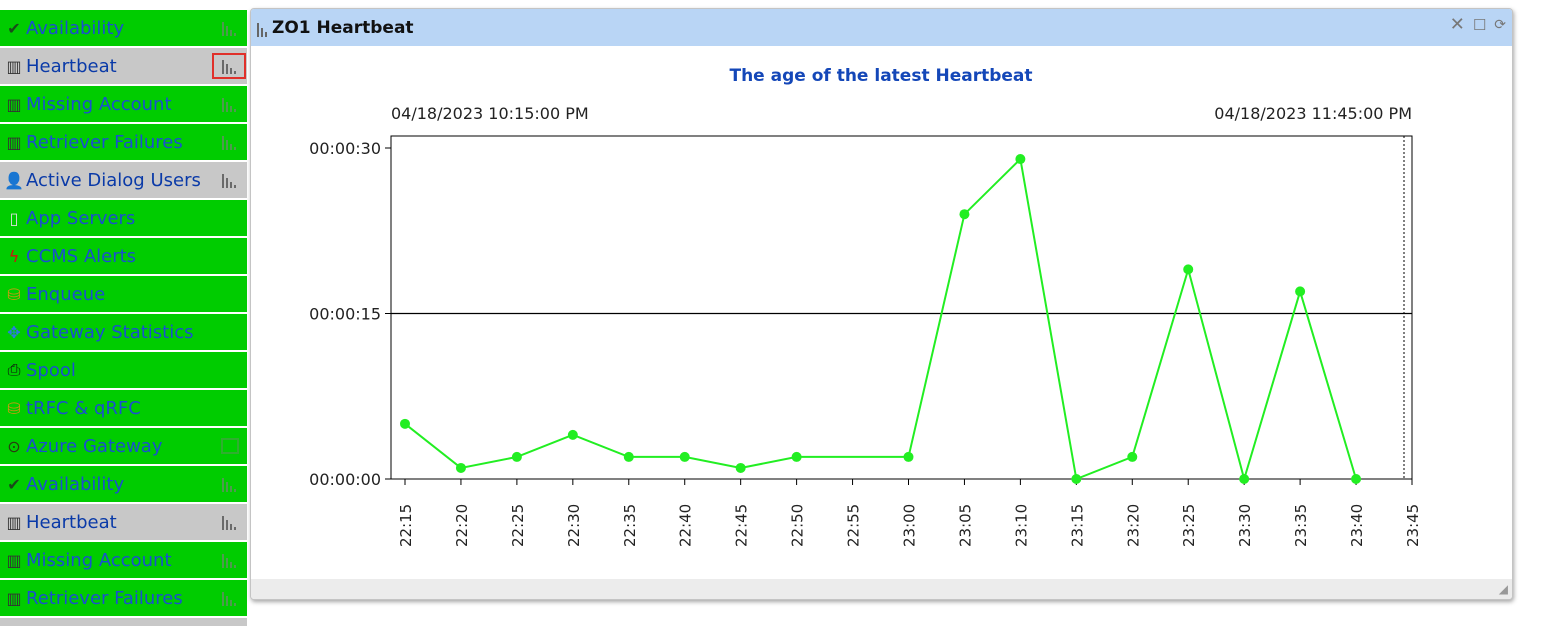 The width and height of the screenshot is (1542, 626). What do you see at coordinates (262, 28) in the screenshot?
I see `bar-chart-icon` at bounding box center [262, 28].